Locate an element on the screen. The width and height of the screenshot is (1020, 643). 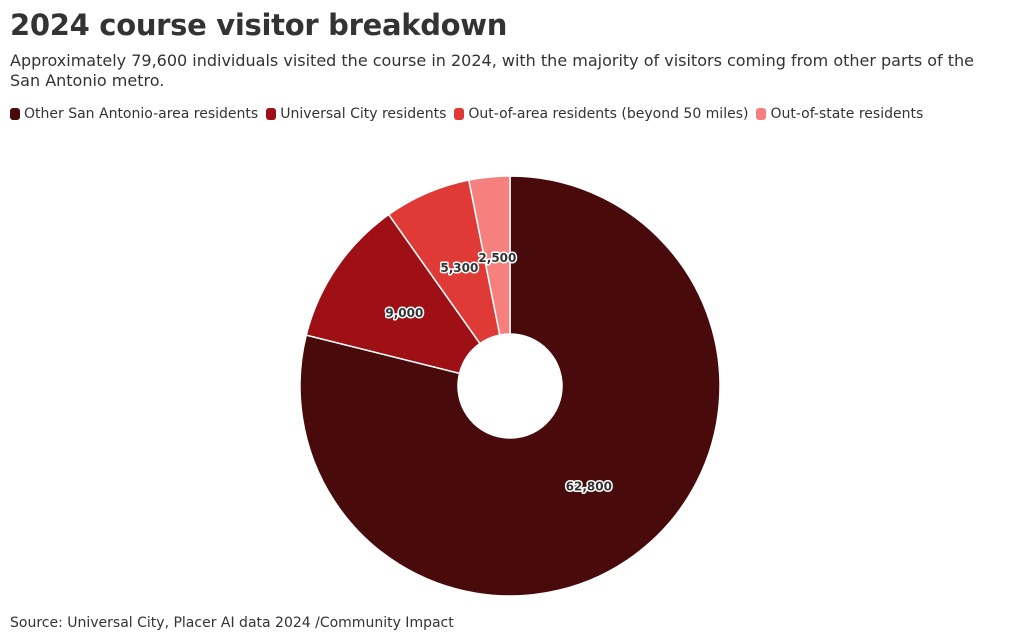
data-label: 5,300 is located at coordinates (459, 268).